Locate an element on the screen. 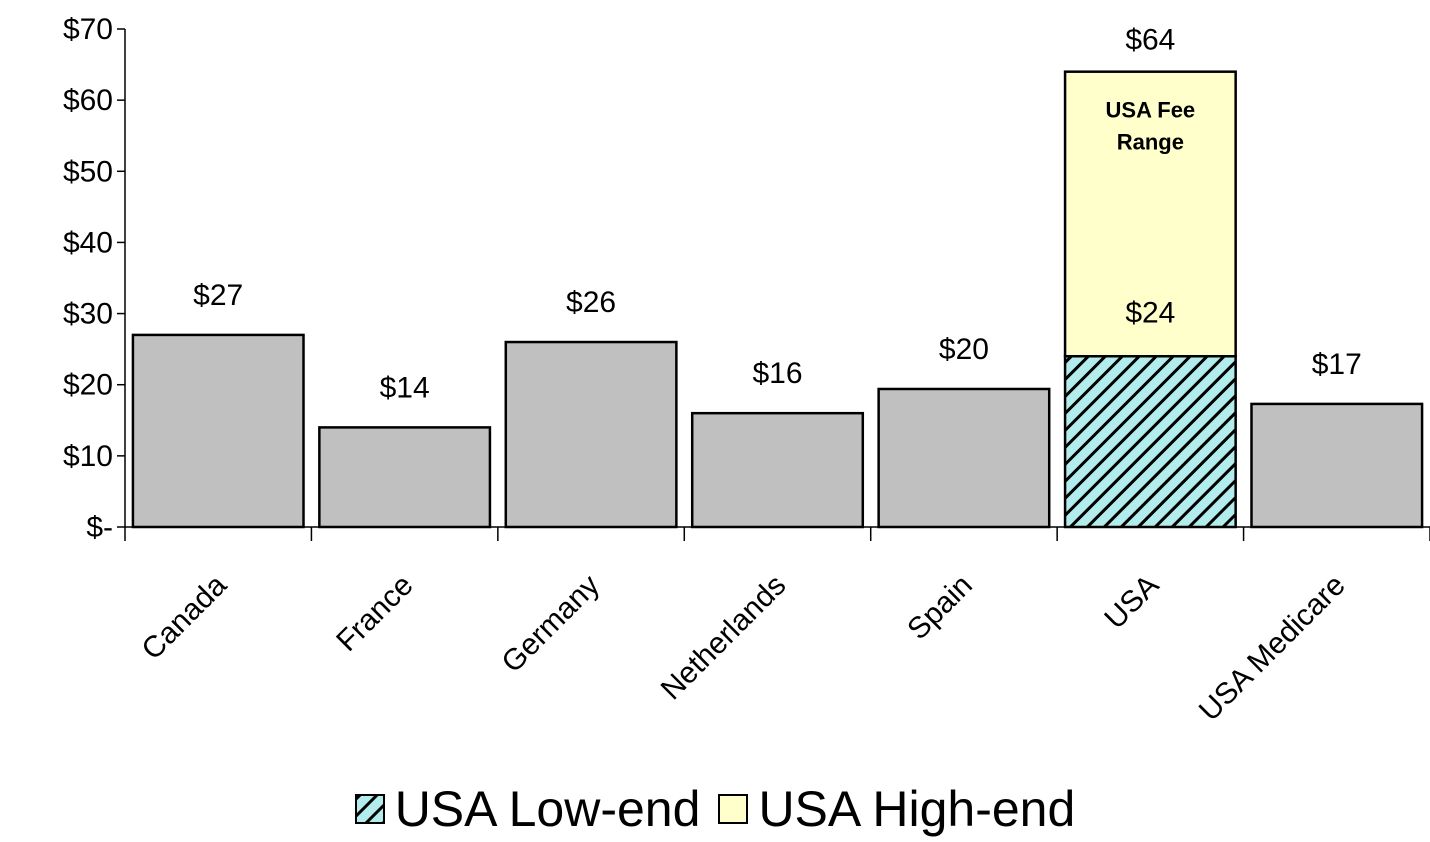 The width and height of the screenshot is (1430, 842). legend-label-low-end: USA Low-end is located at coordinates (547, 809).